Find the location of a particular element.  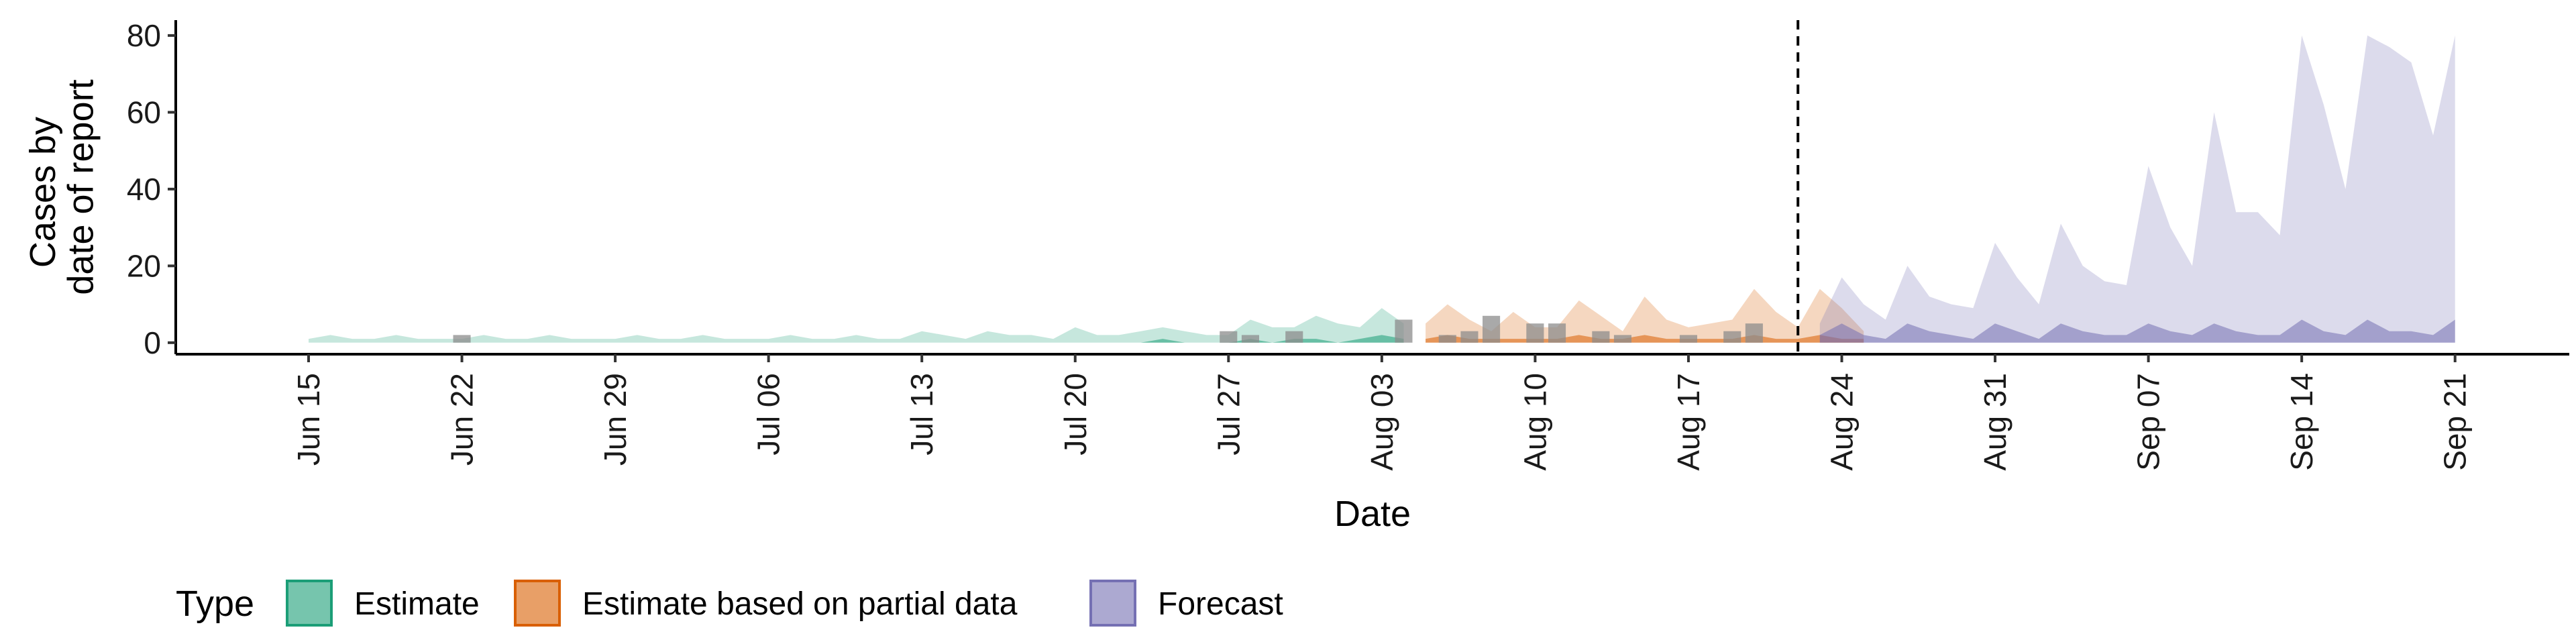

forecast-outer-band is located at coordinates (2137, 189).